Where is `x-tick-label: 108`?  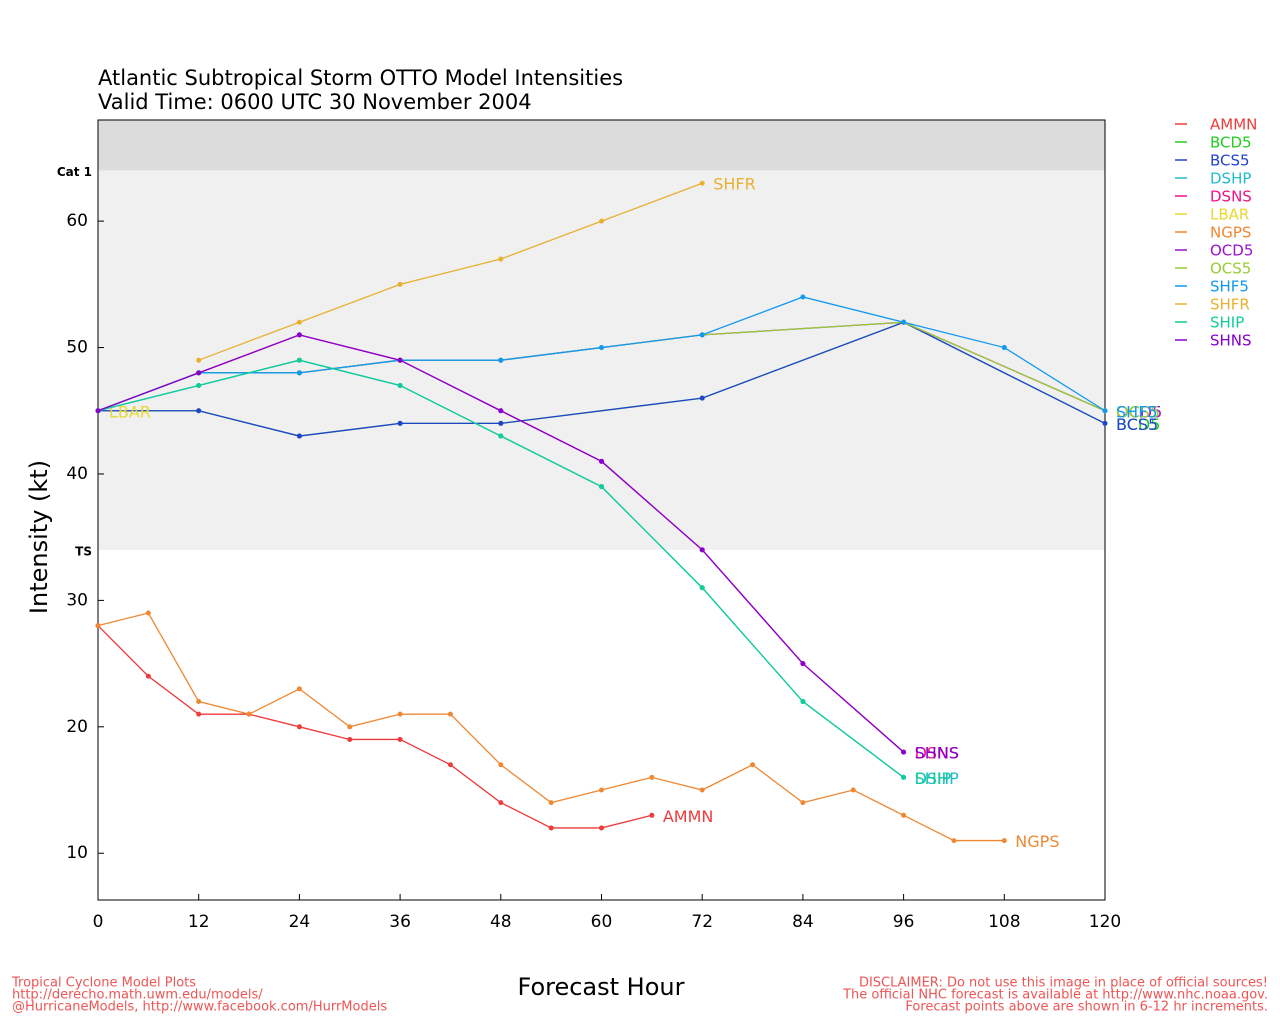
x-tick-label: 108 is located at coordinates (1004, 922).